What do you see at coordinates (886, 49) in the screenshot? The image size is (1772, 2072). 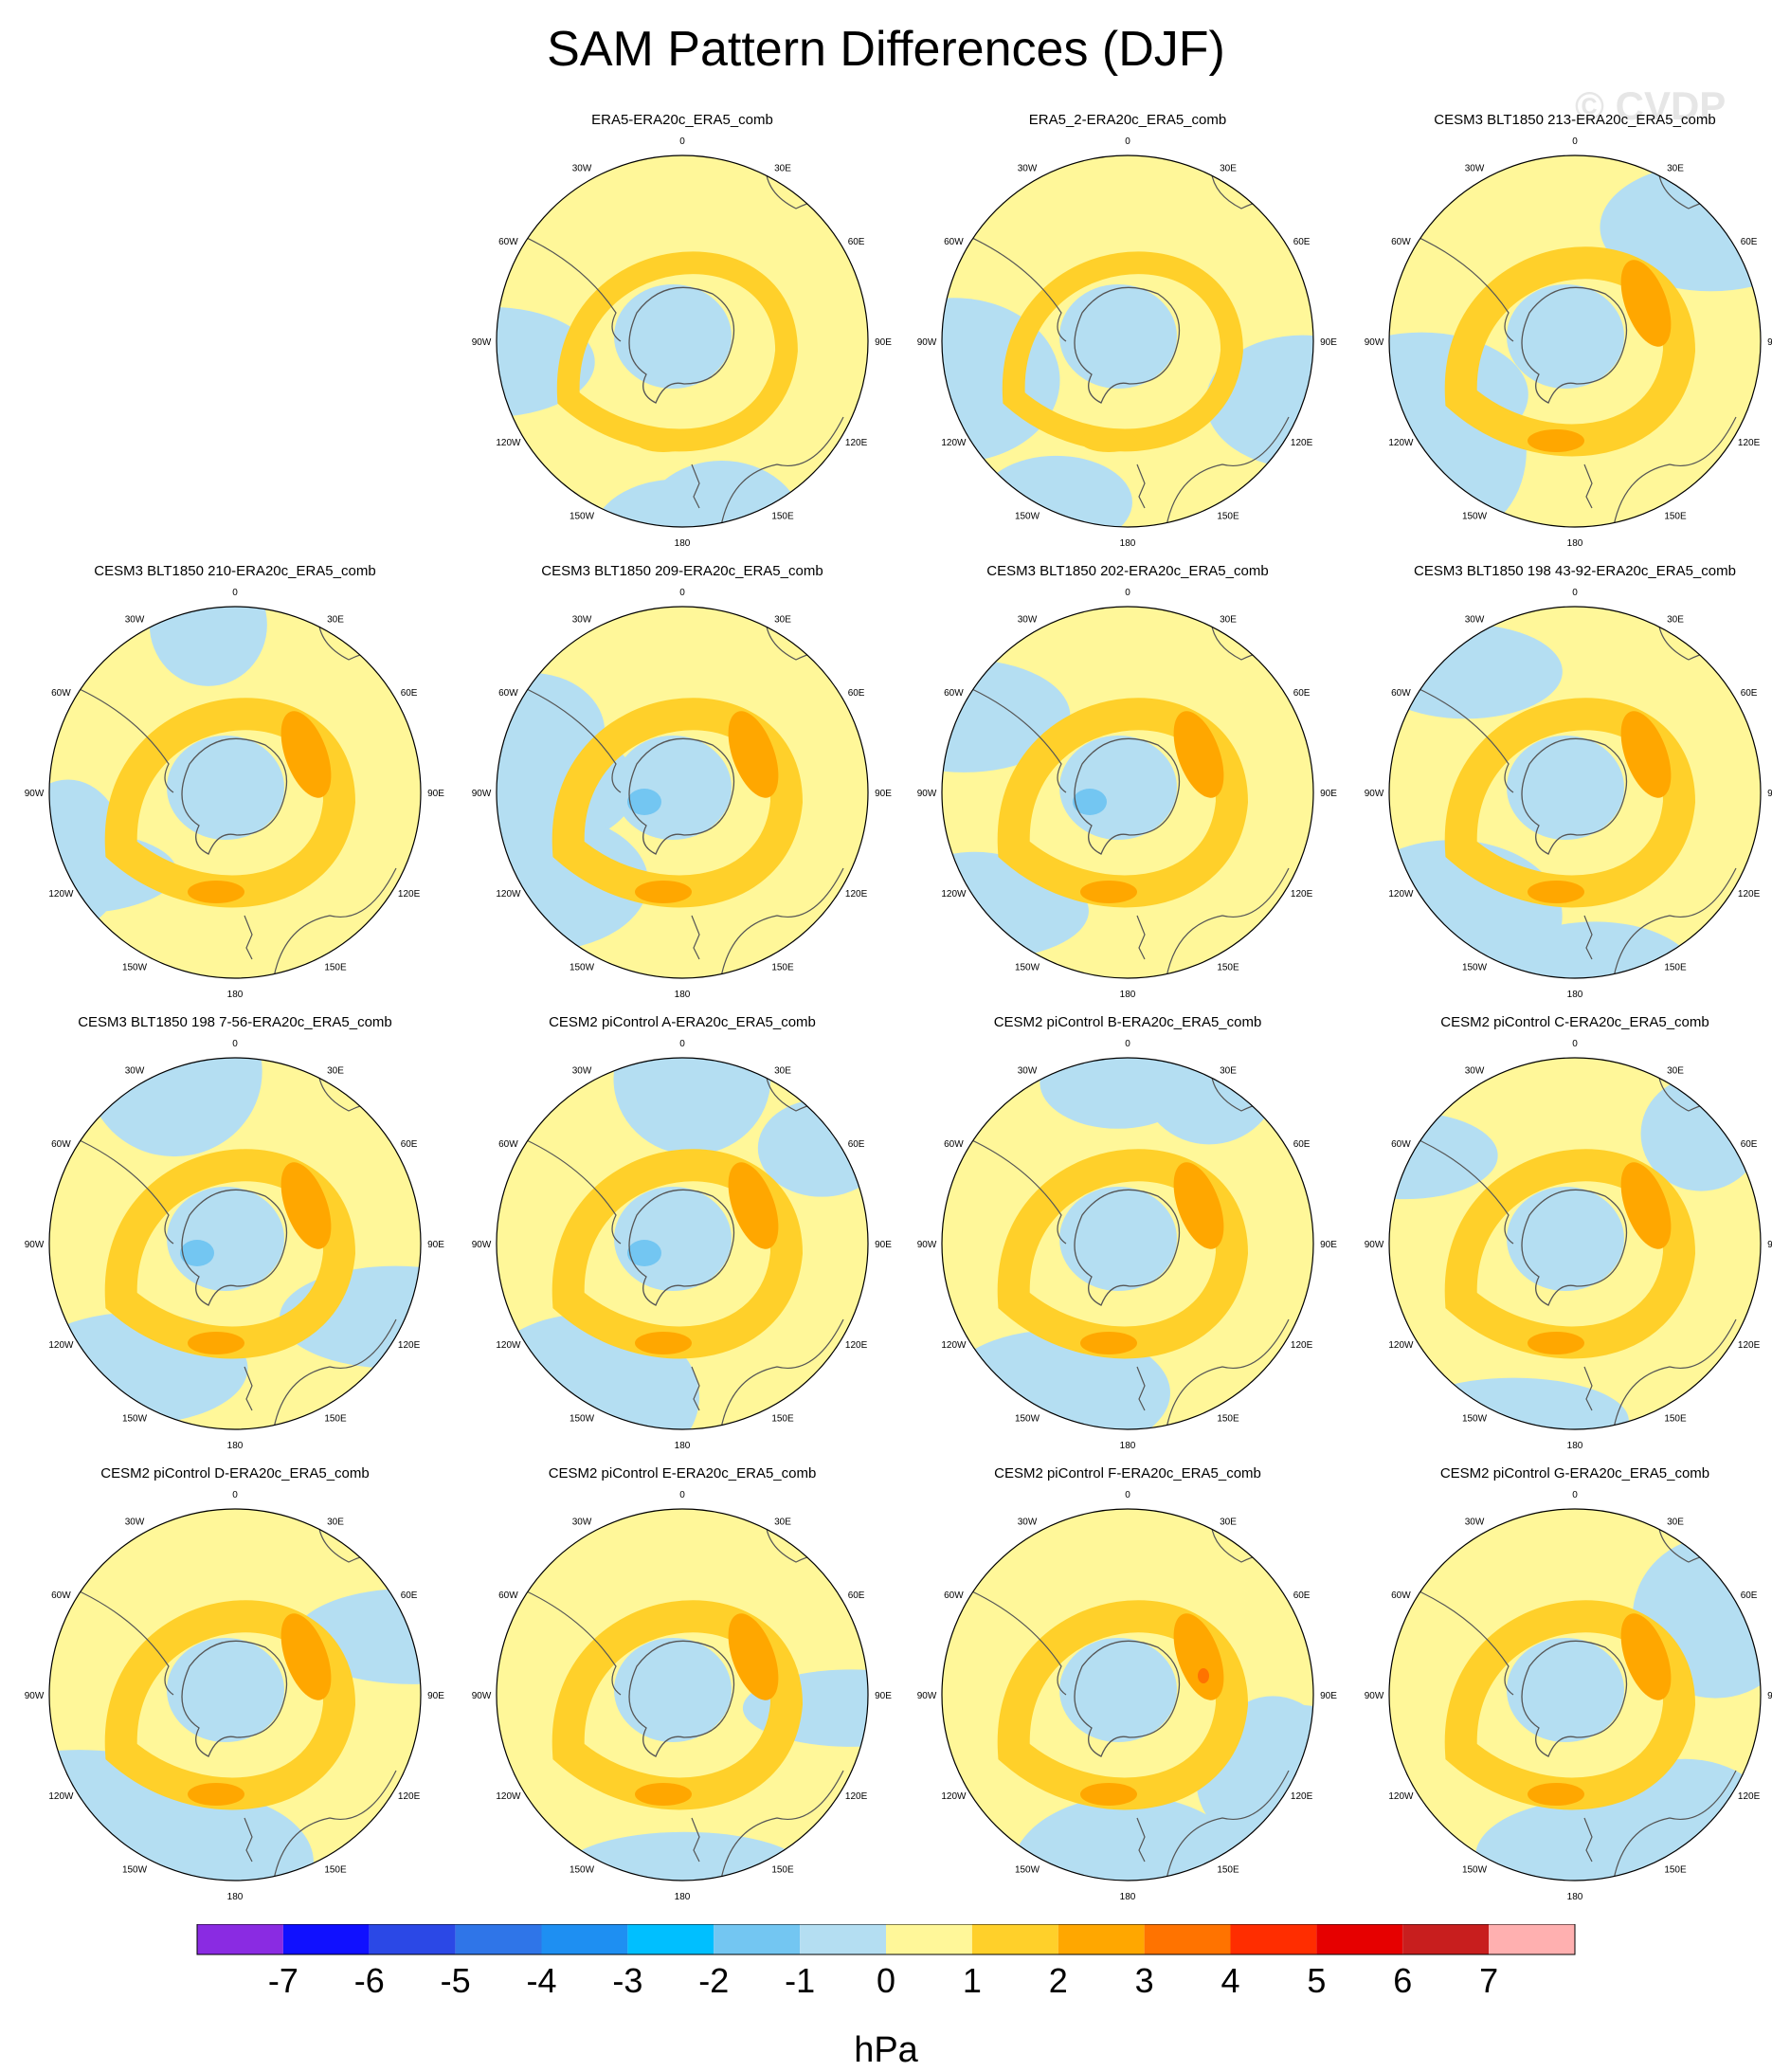 I see `figure-title: SAM Pattern Differences (DJF)` at bounding box center [886, 49].